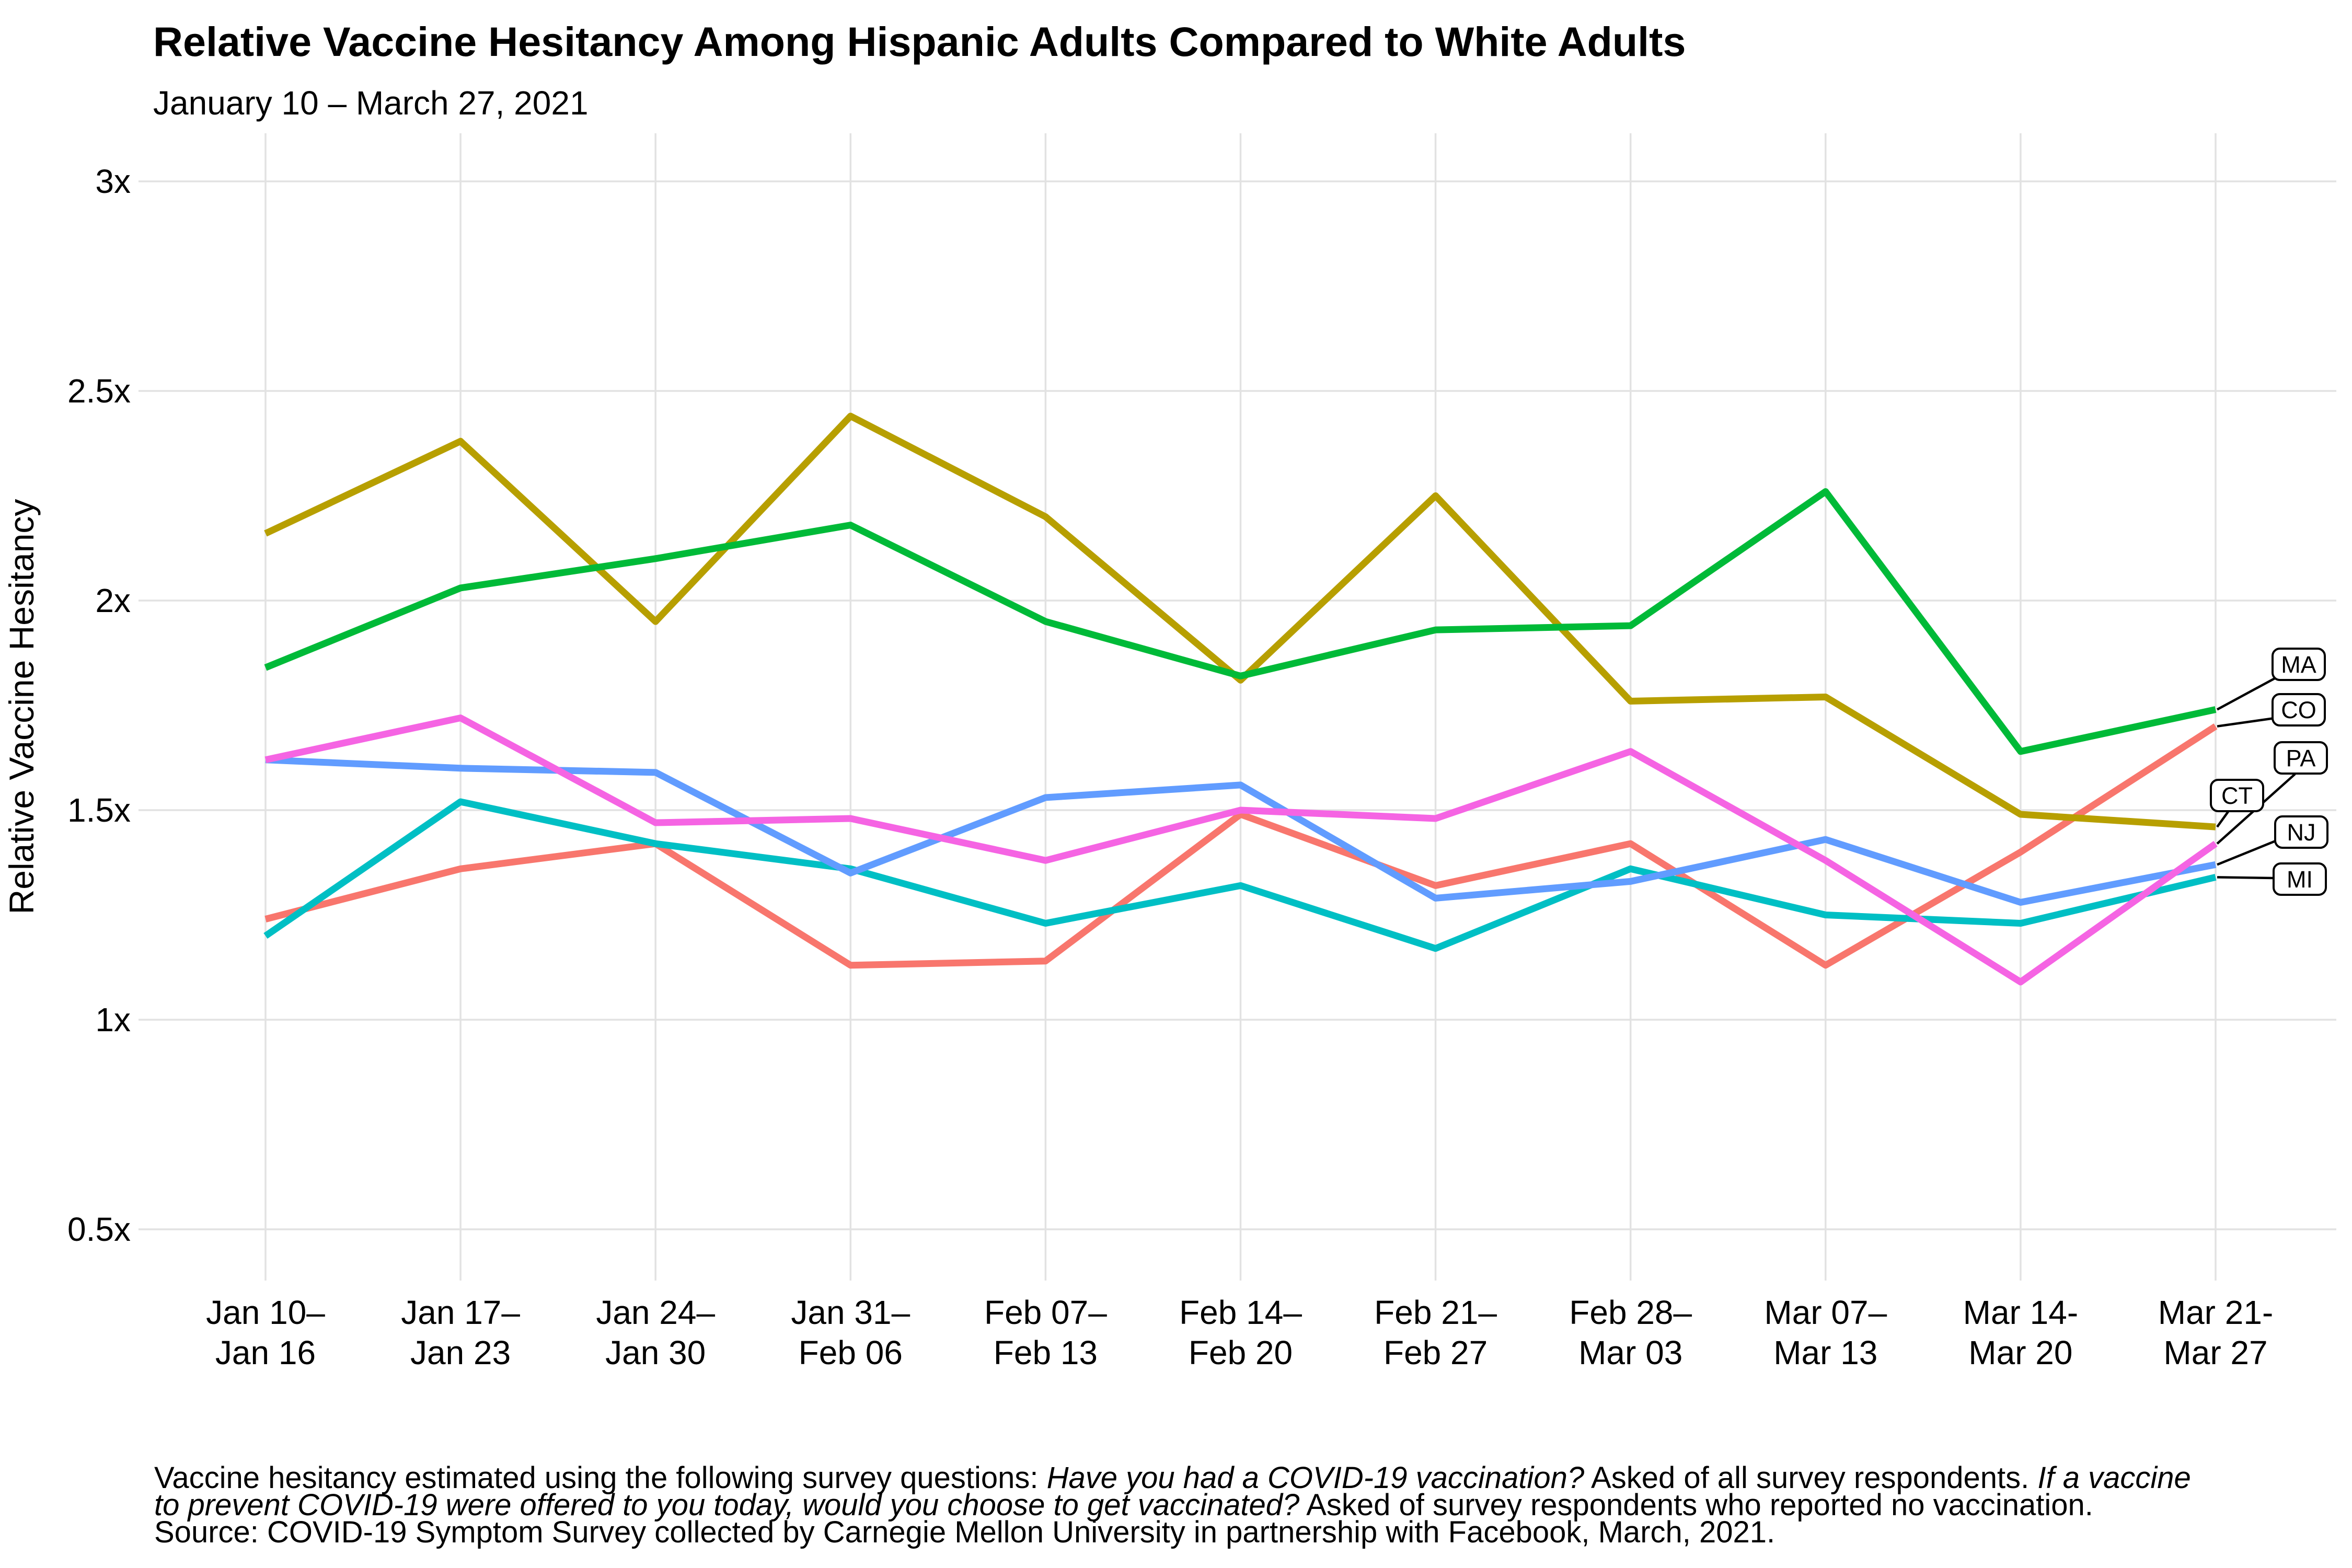 The image size is (2352, 1568). I want to click on state-label-box-PA, so click(2301, 758).